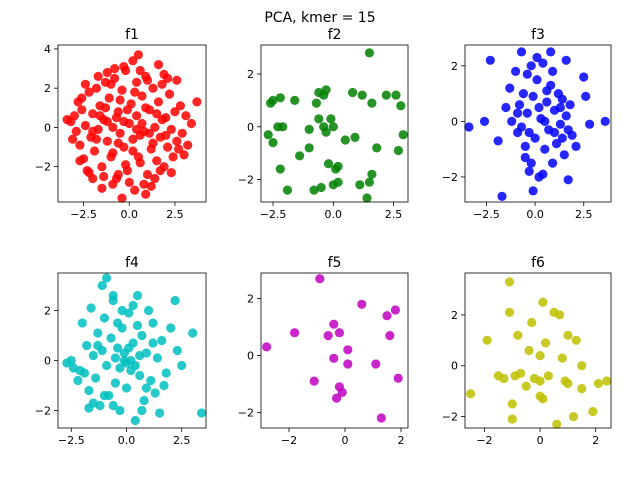 This screenshot has width=640, height=479. What do you see at coordinates (454, 121) in the screenshot?
I see `y-tick-label: 0` at bounding box center [454, 121].